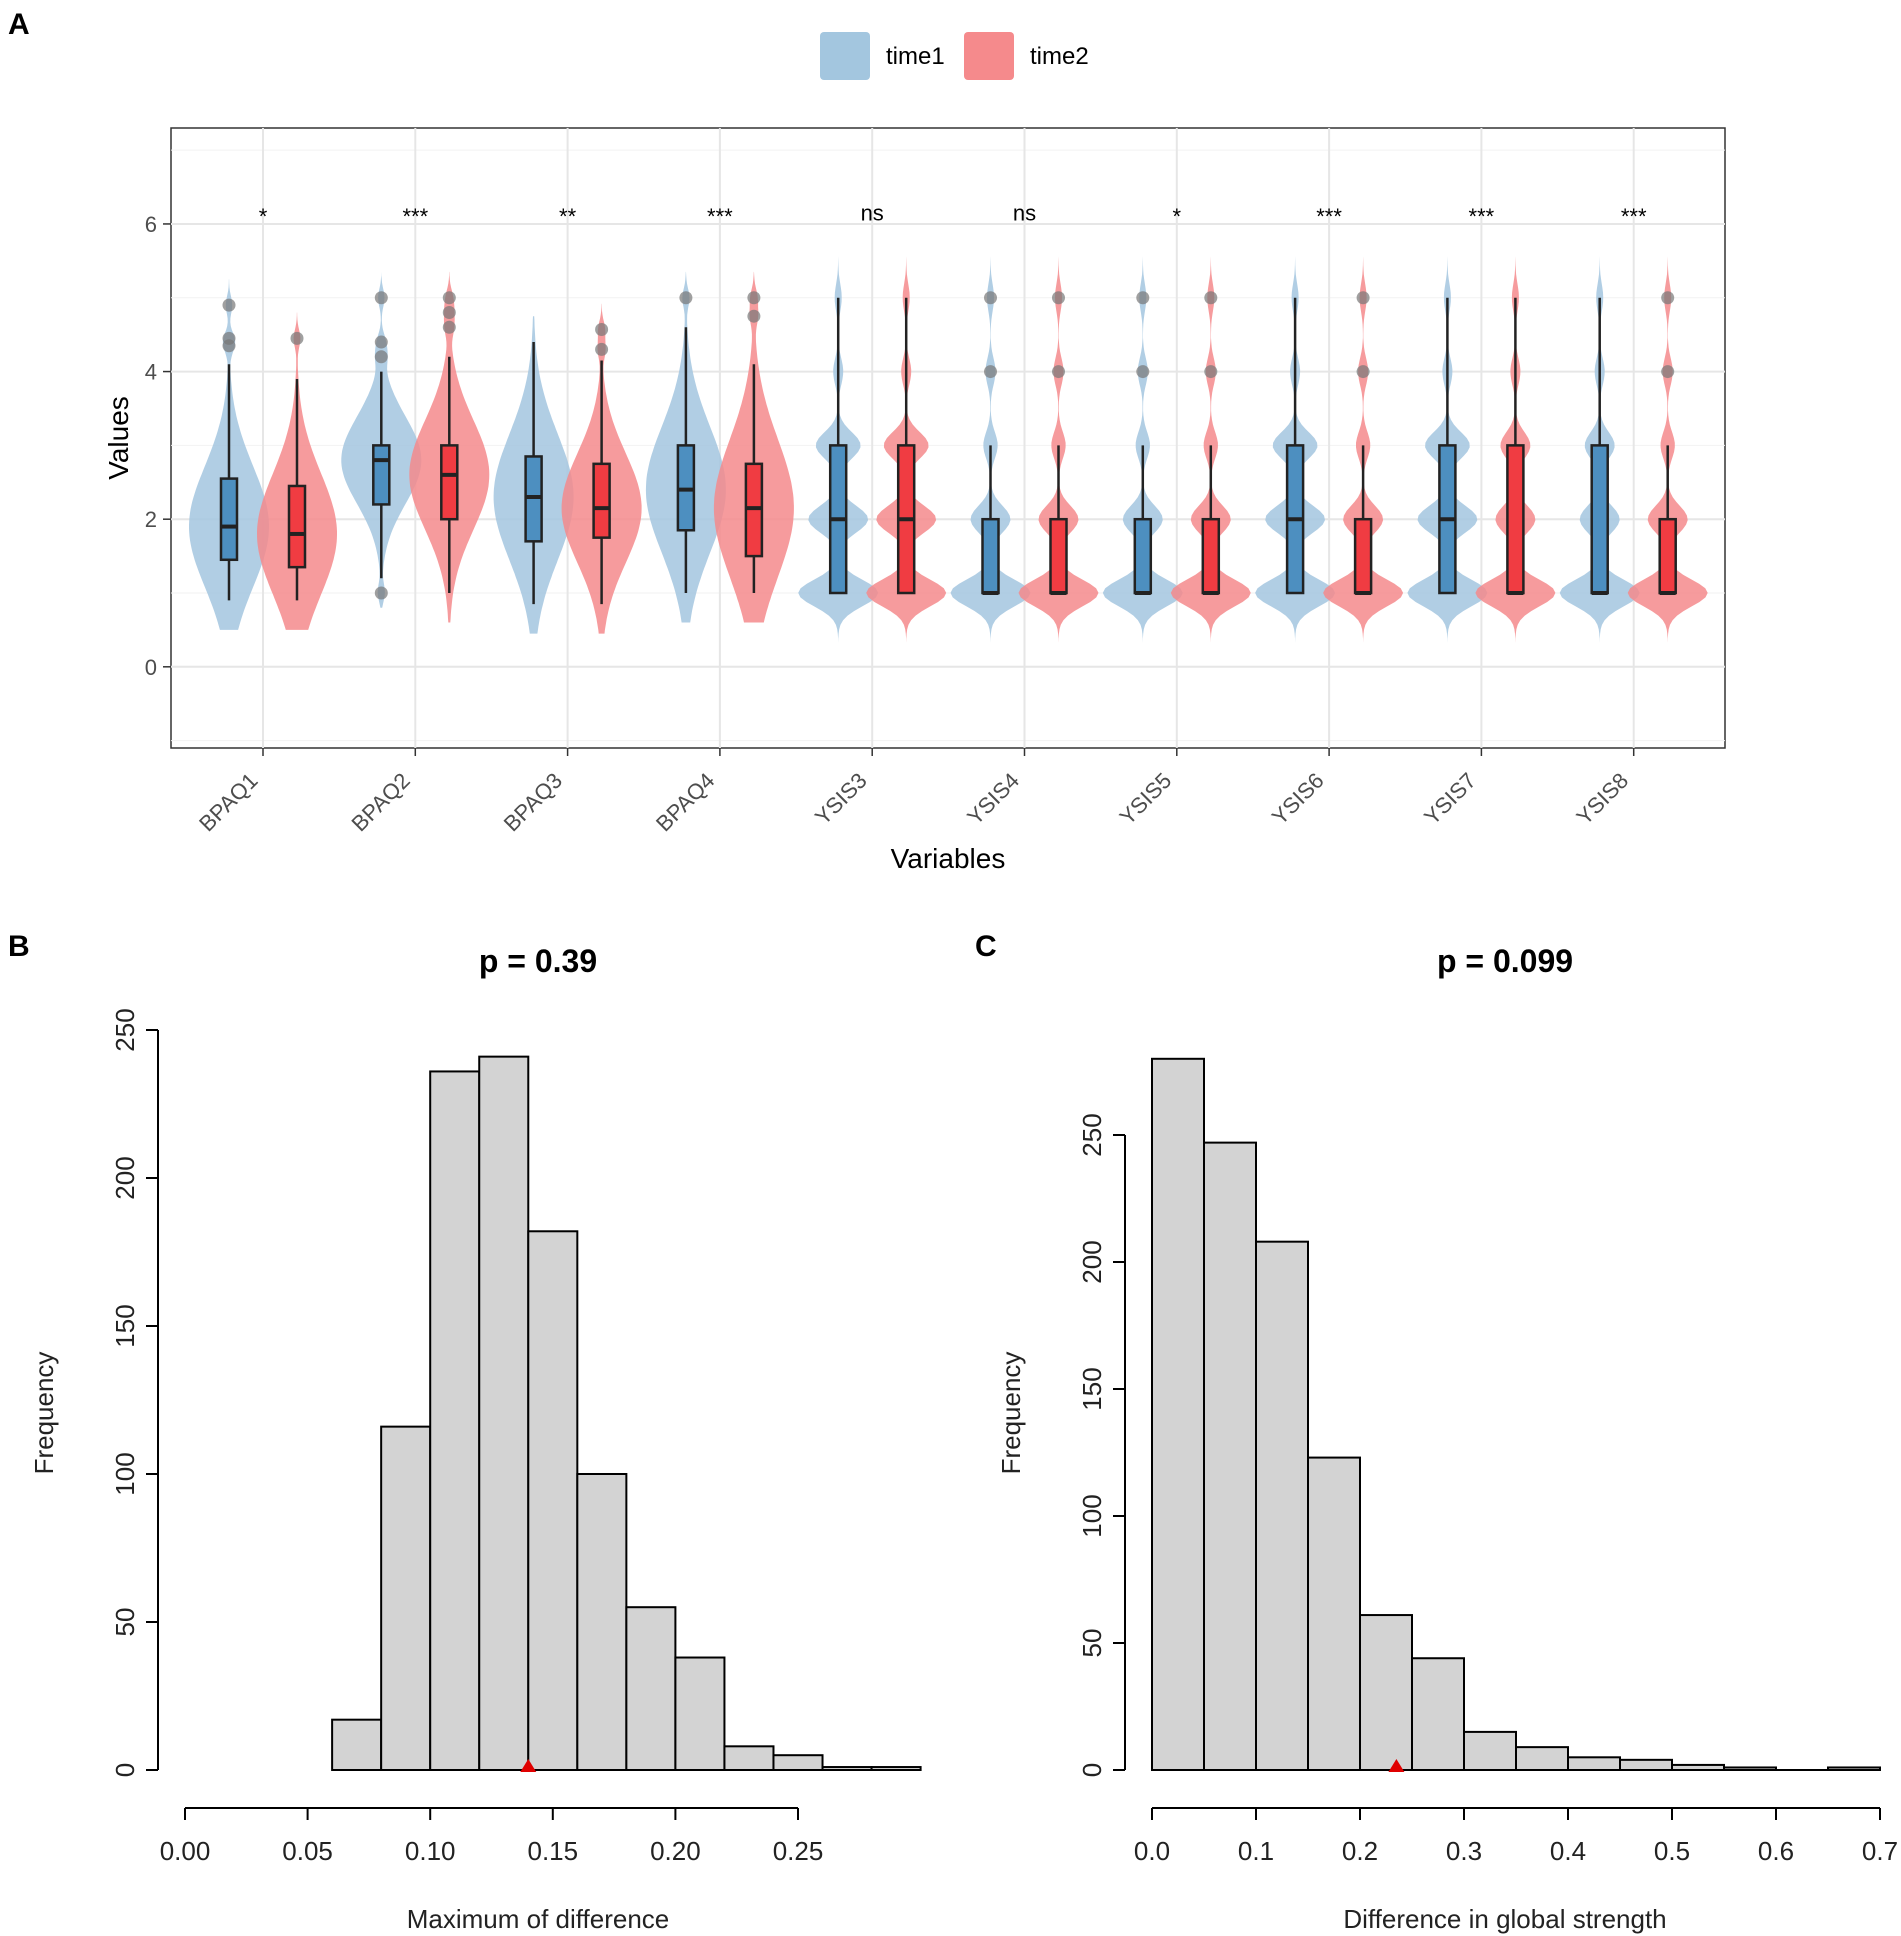 This screenshot has width=1901, height=1936. Describe the element at coordinates (125, 1473) in the screenshot. I see `y-tick-label: 100` at that location.